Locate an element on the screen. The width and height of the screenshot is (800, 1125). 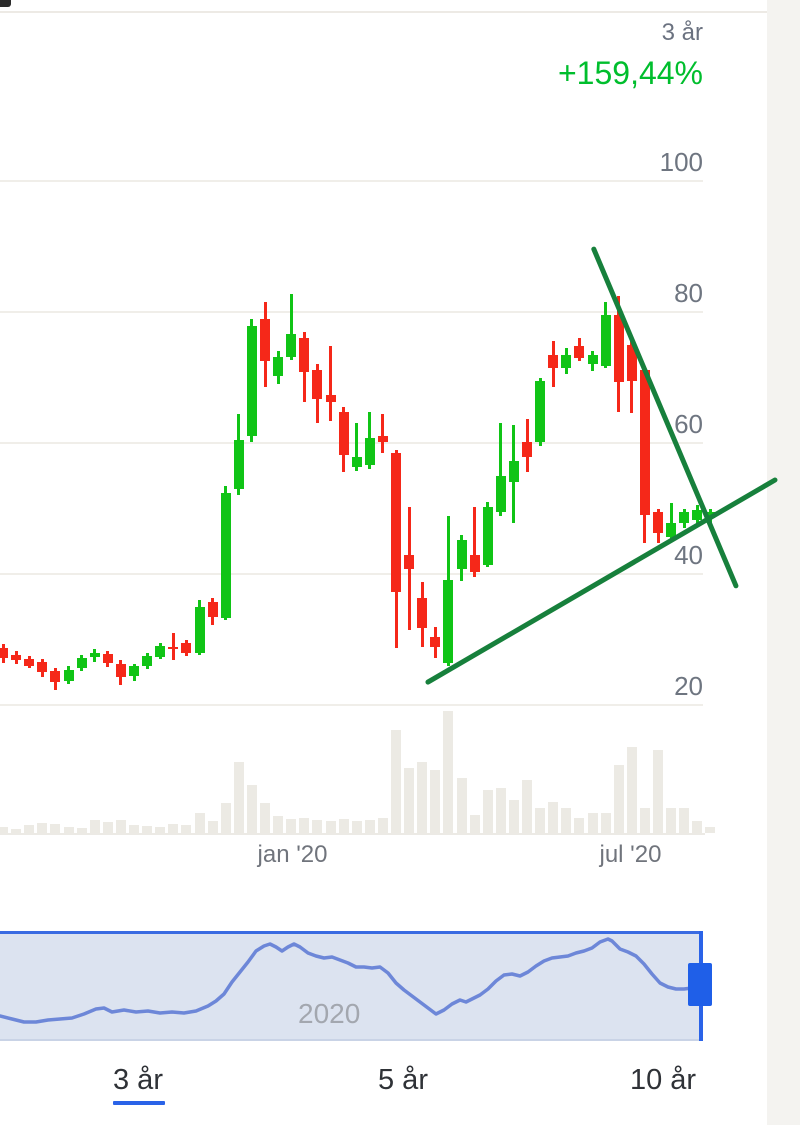
navigator-sparkline is located at coordinates (351, 980).